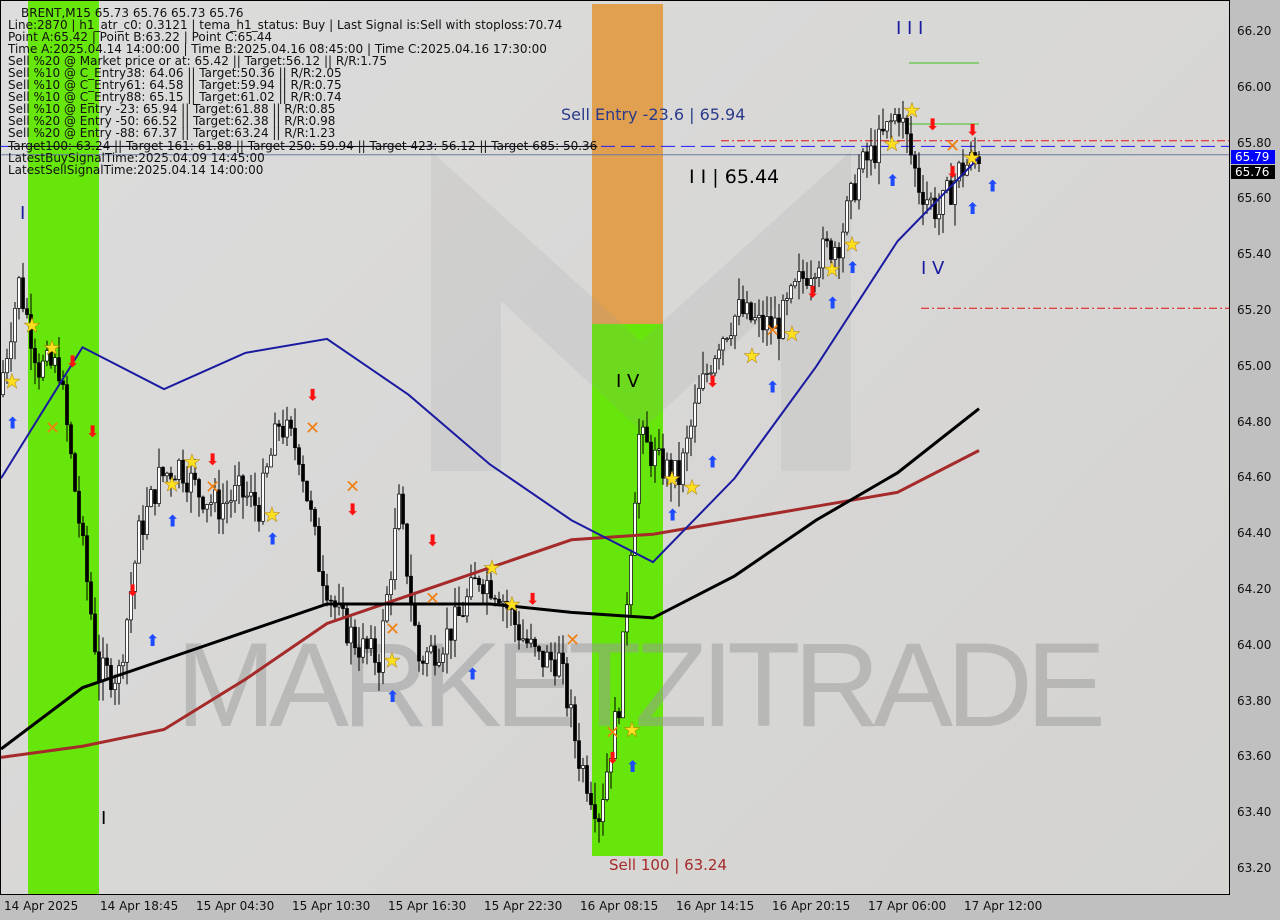  What do you see at coordinates (734, 177) in the screenshot?
I see `point-c-label: I I | 65.44` at bounding box center [734, 177].